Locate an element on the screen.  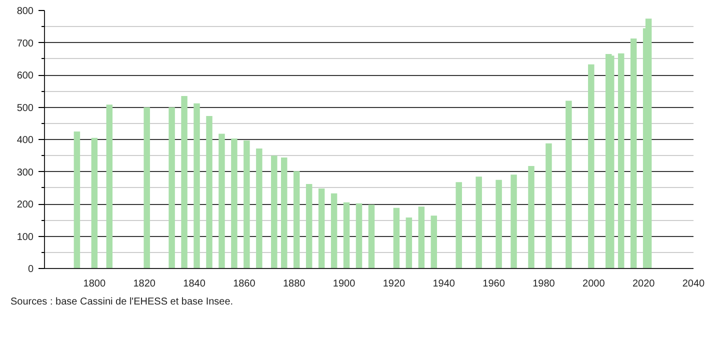
x-tick-label: 1820 is located at coordinates (144, 284).